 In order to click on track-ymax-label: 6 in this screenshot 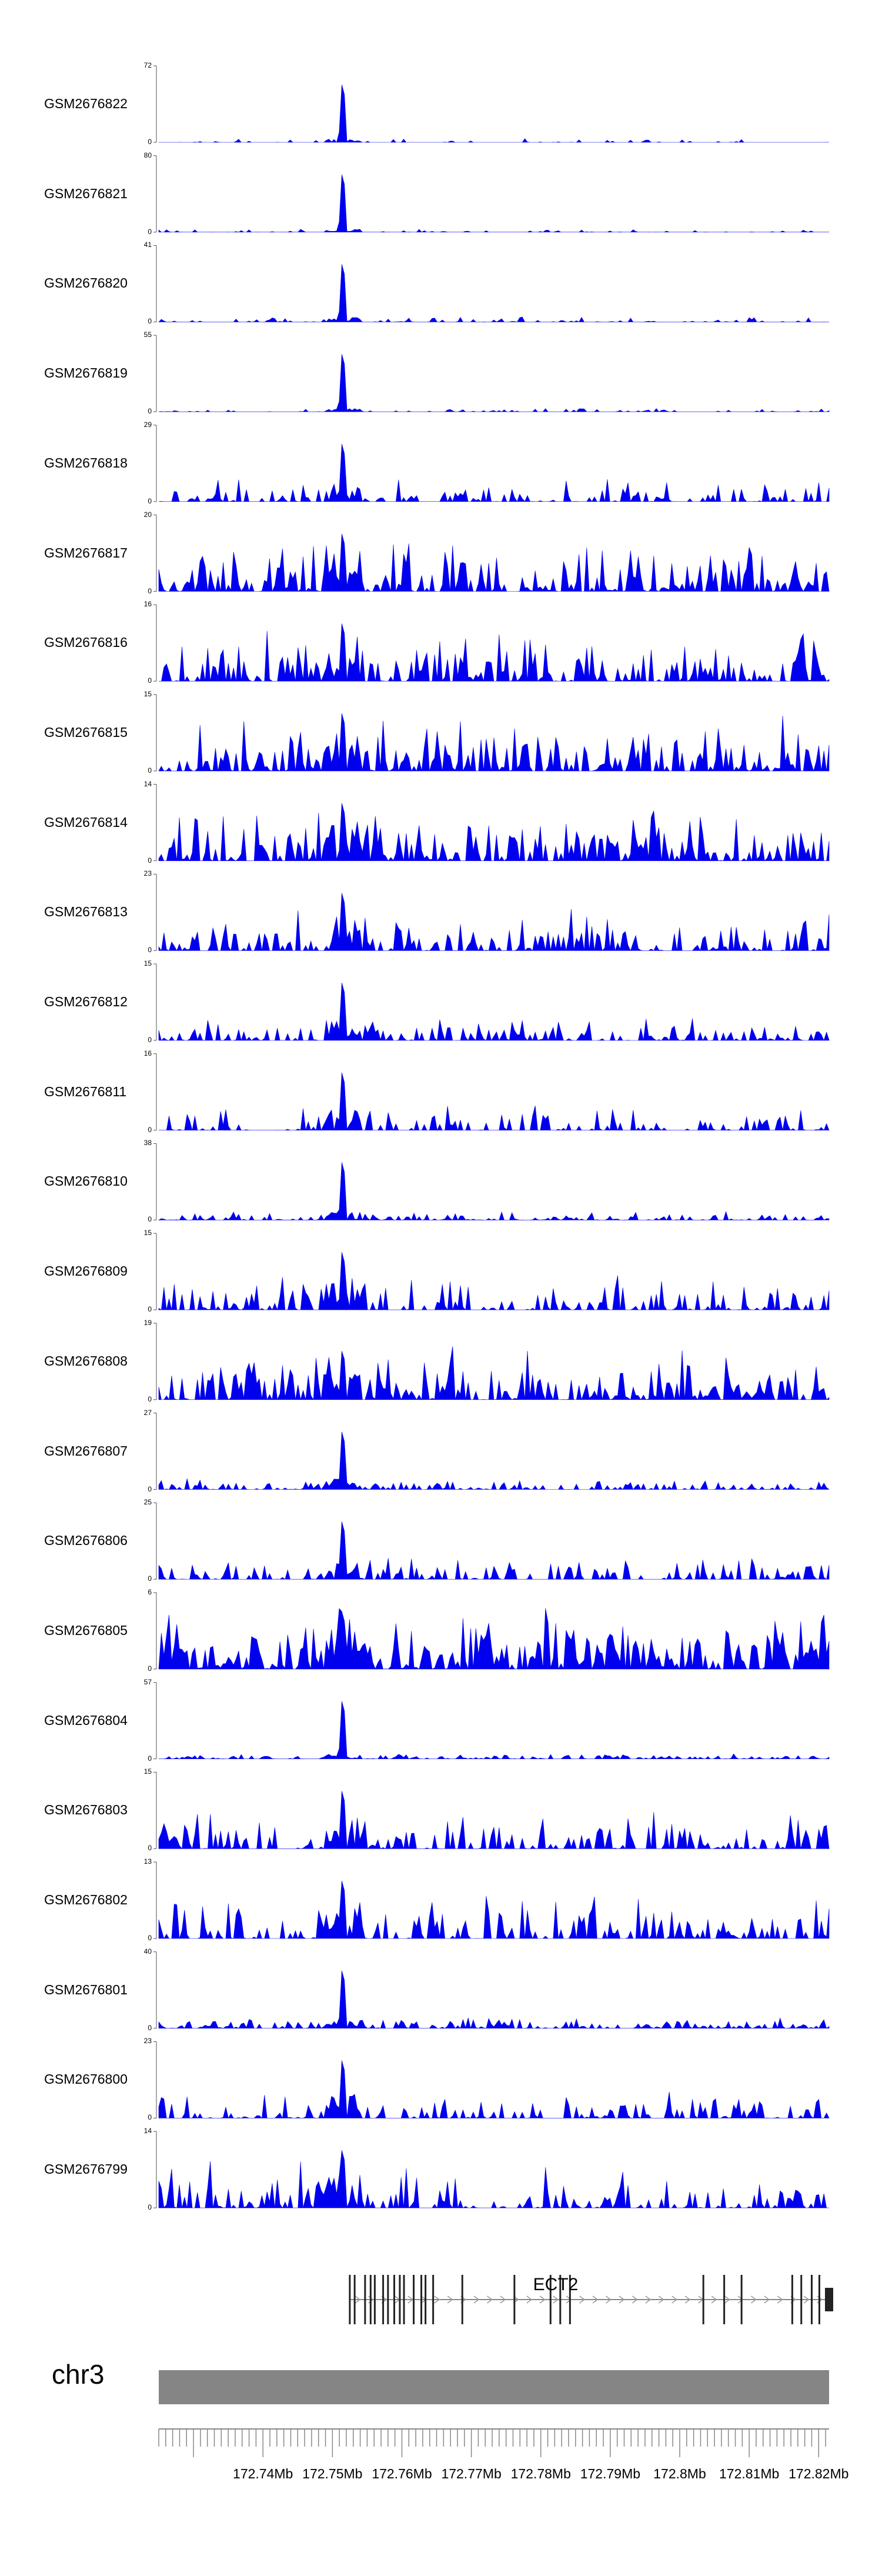, I will do `click(150, 1591)`.